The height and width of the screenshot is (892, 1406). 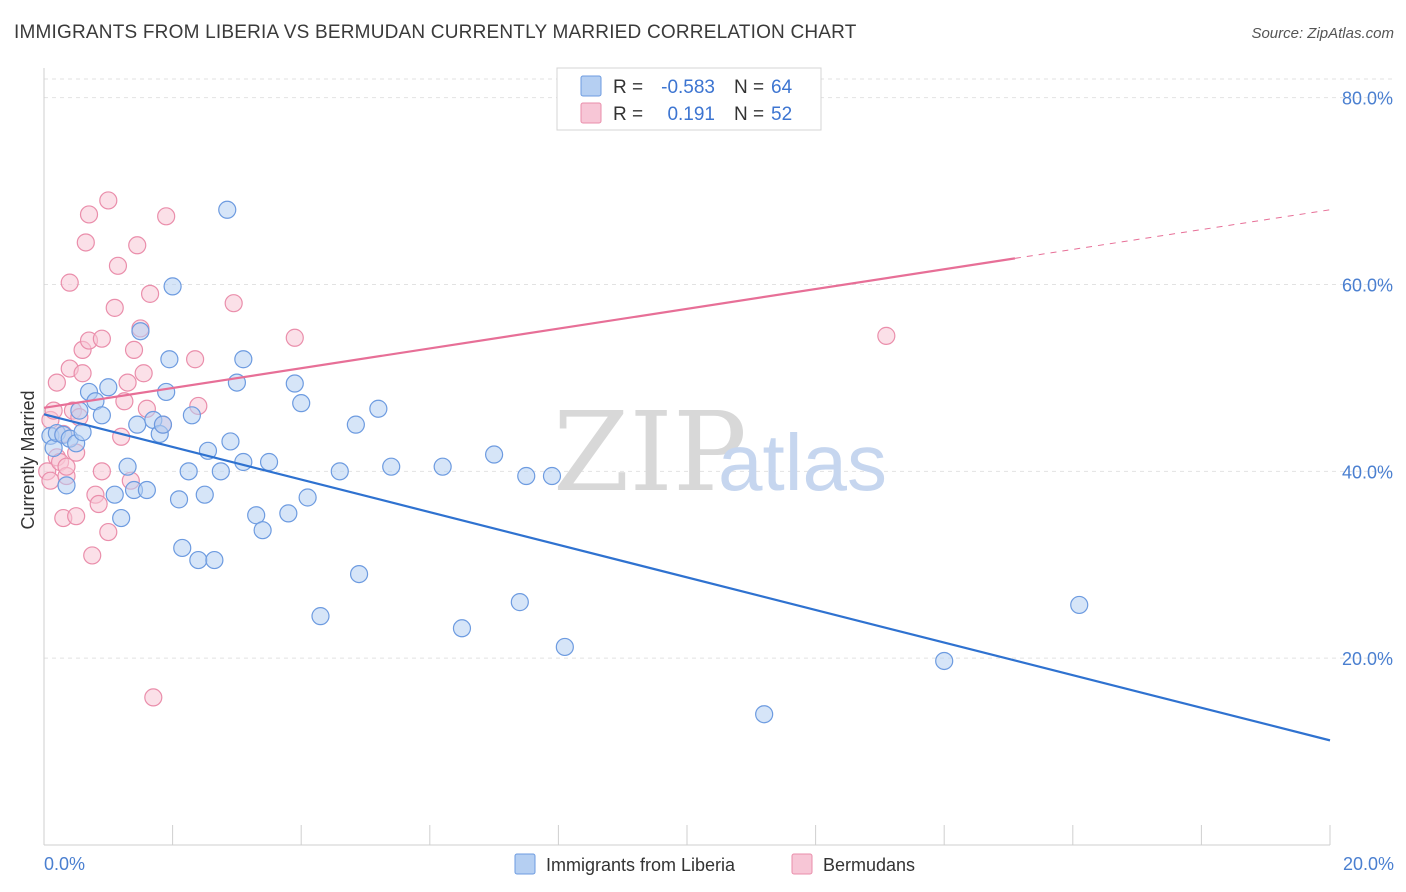 What do you see at coordinates (749, 87) in the screenshot?
I see `legend-n-label-1: N =` at bounding box center [749, 87].